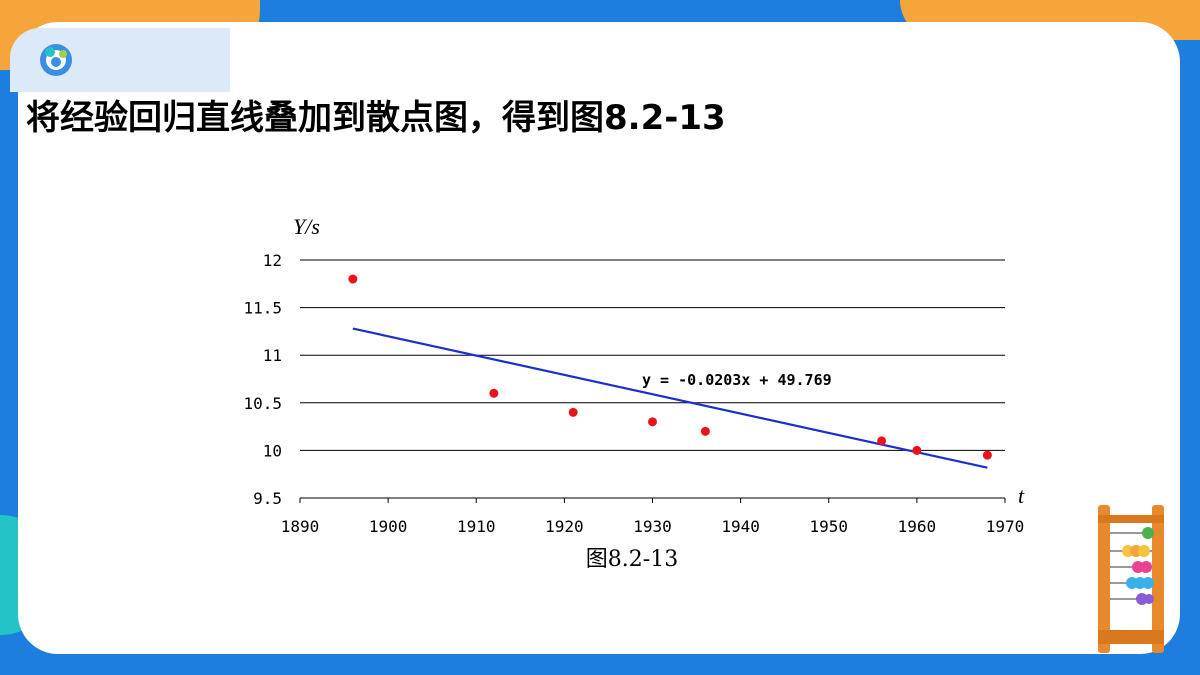  Describe the element at coordinates (652, 526) in the screenshot. I see `x-tick-label: 1930` at that location.